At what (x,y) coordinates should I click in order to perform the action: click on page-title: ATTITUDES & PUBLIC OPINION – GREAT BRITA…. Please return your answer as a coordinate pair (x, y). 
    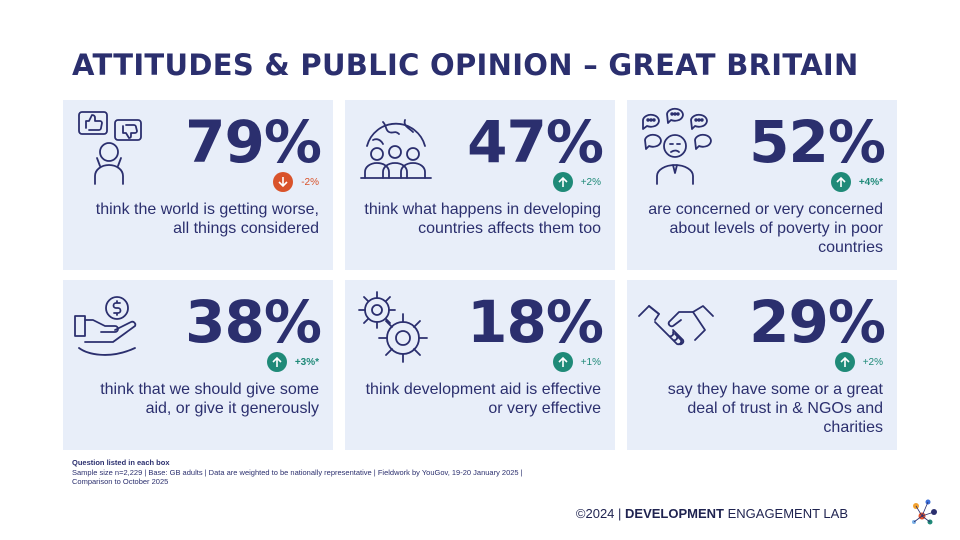
    Looking at the image, I should click on (465, 65).